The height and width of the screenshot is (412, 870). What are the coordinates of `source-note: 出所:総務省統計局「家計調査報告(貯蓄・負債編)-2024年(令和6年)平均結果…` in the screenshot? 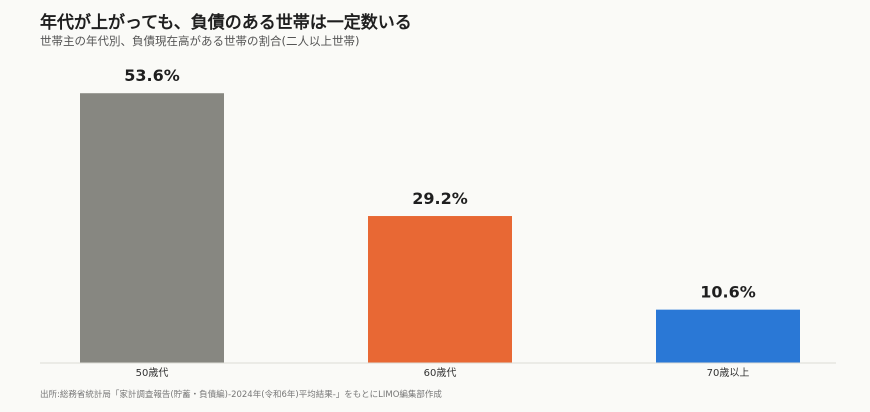 It's located at (241, 395).